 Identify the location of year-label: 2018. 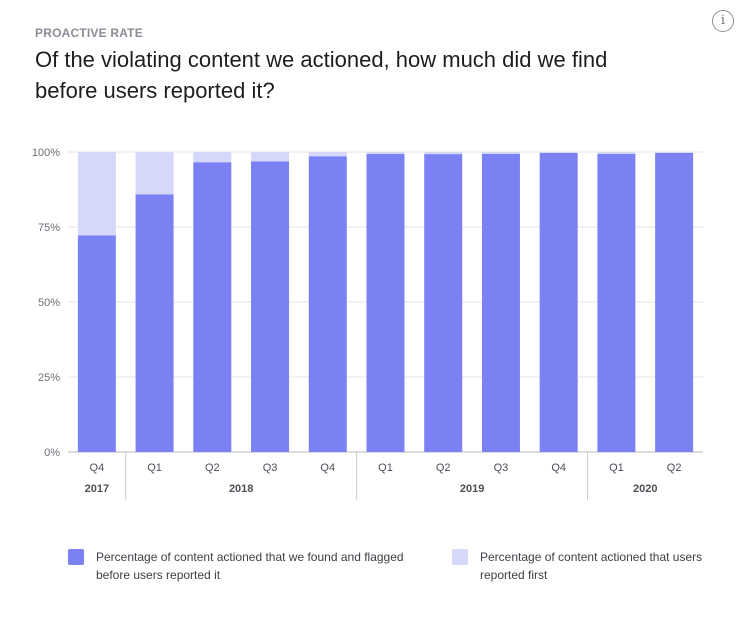
(241, 489).